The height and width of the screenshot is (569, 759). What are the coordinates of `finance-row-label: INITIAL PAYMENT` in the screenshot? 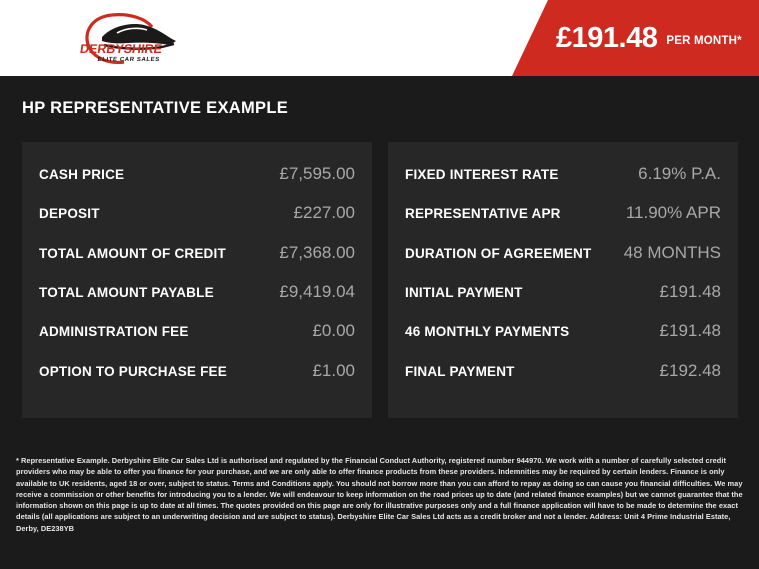 It's located at (464, 292).